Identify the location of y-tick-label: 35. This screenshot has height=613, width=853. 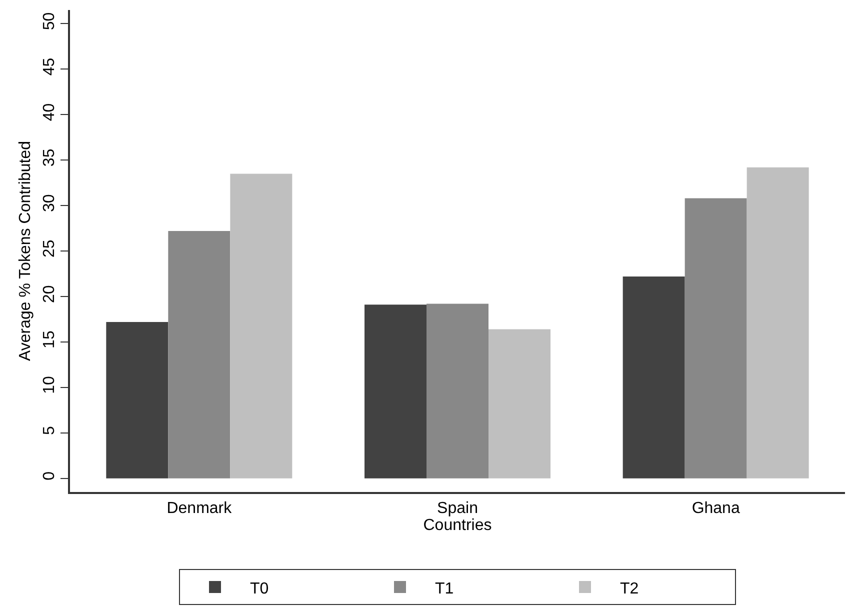
(49, 157).